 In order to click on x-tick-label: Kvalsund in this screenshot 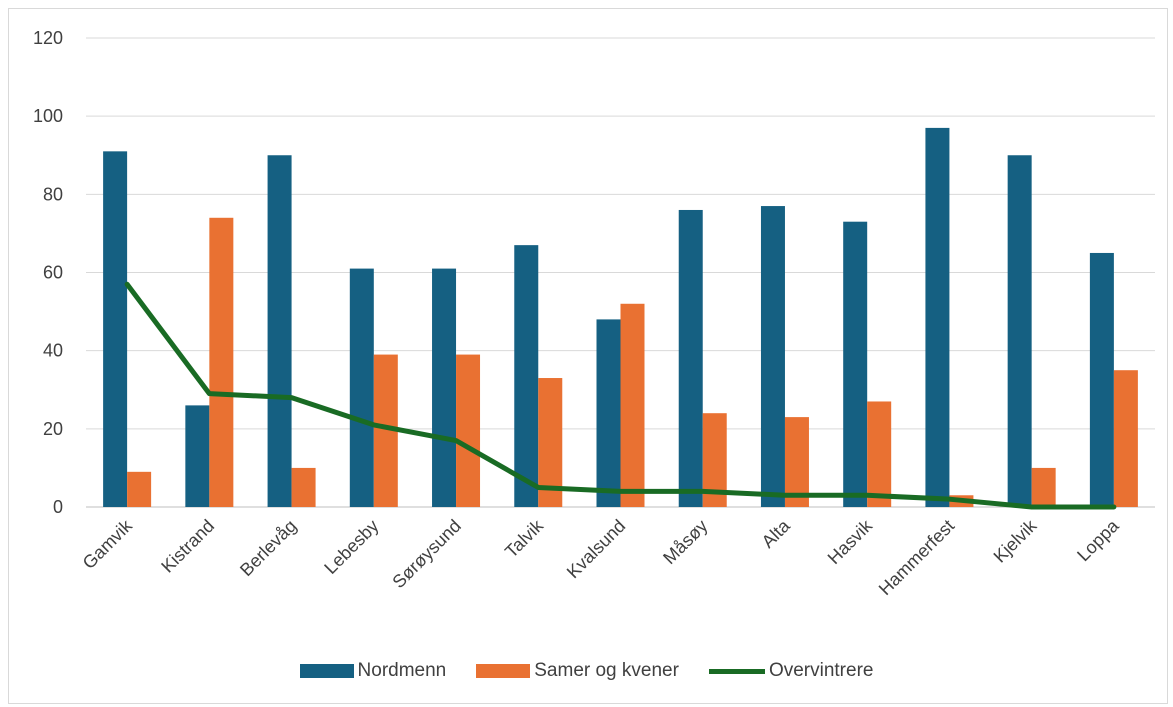, I will do `click(596, 549)`.